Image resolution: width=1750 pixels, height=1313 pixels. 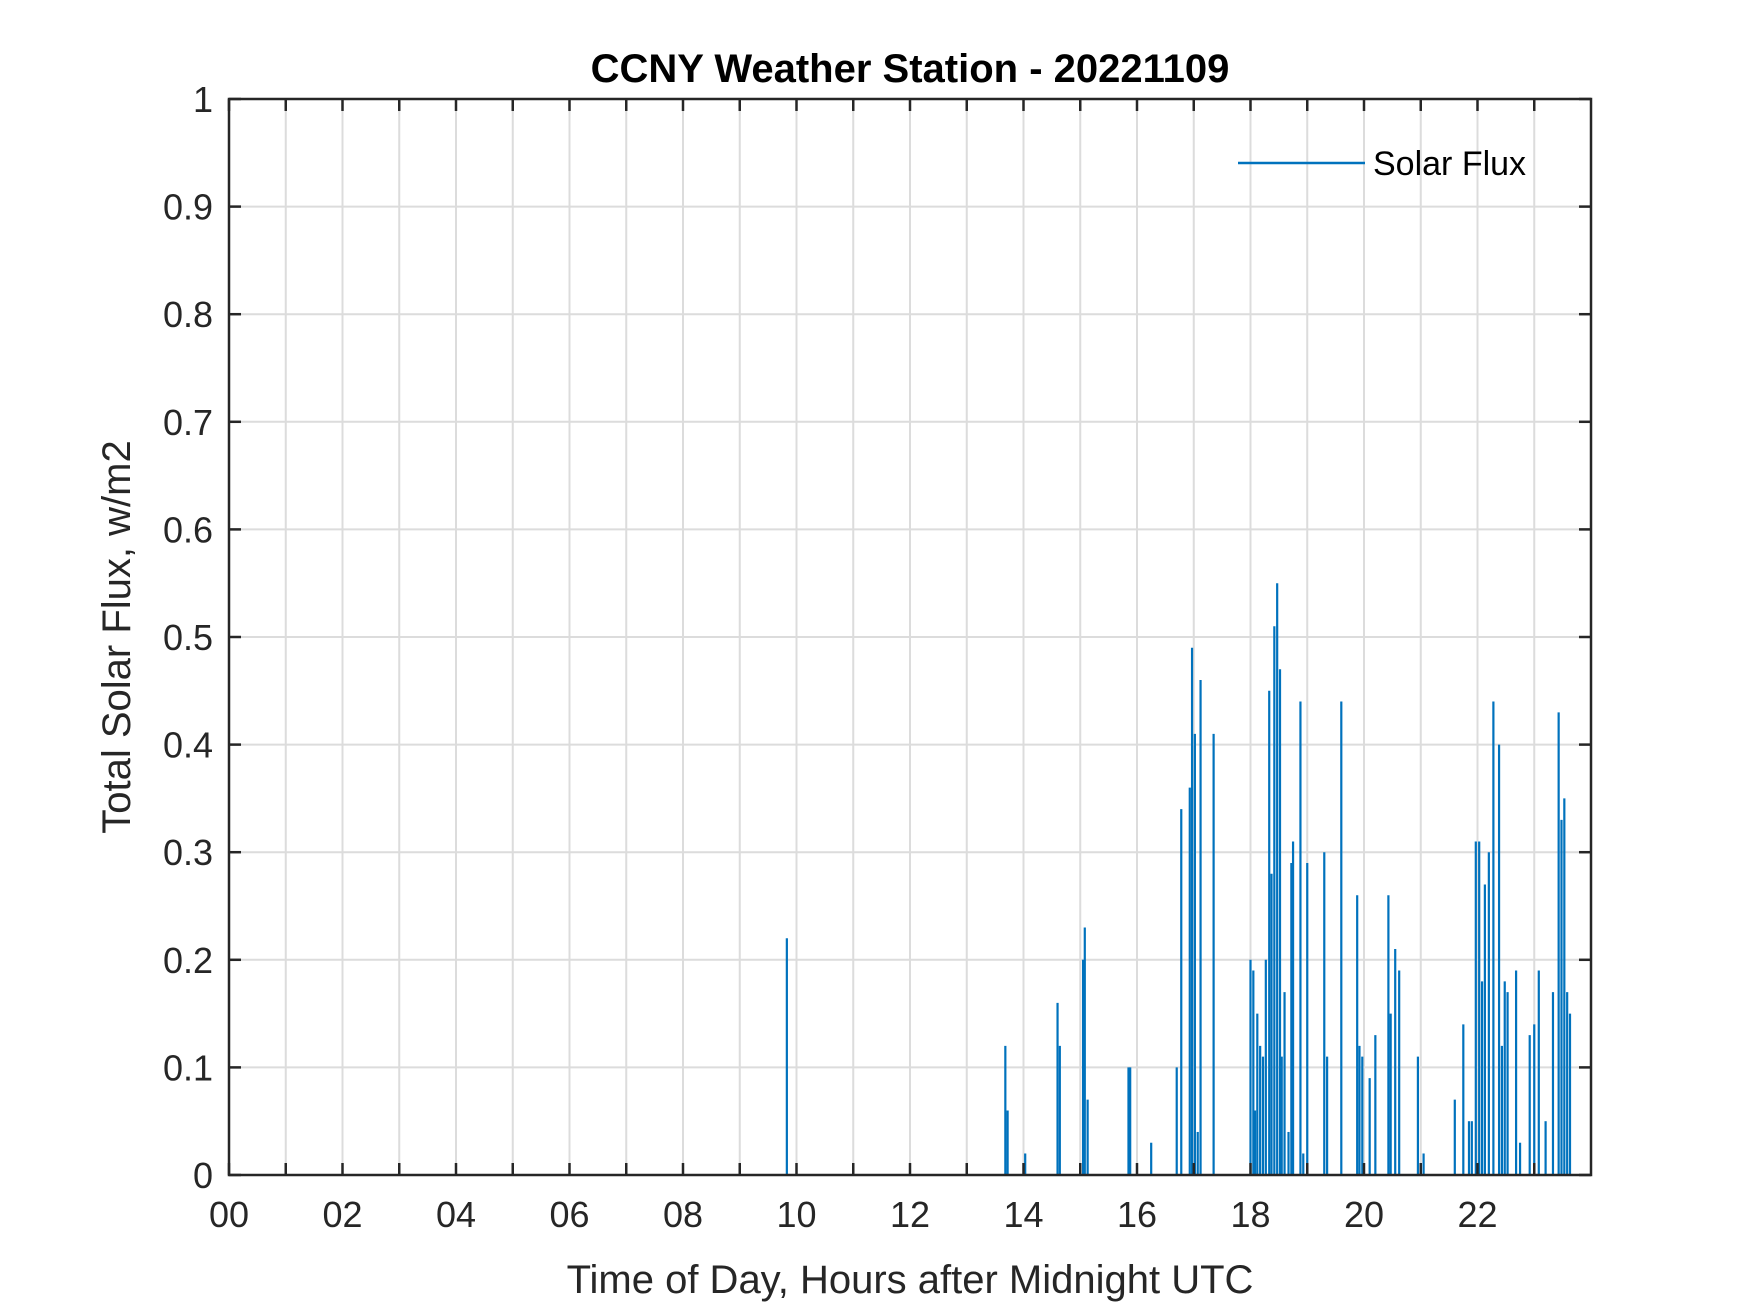 I want to click on y-tick-label: 0.9, so click(x=188, y=207).